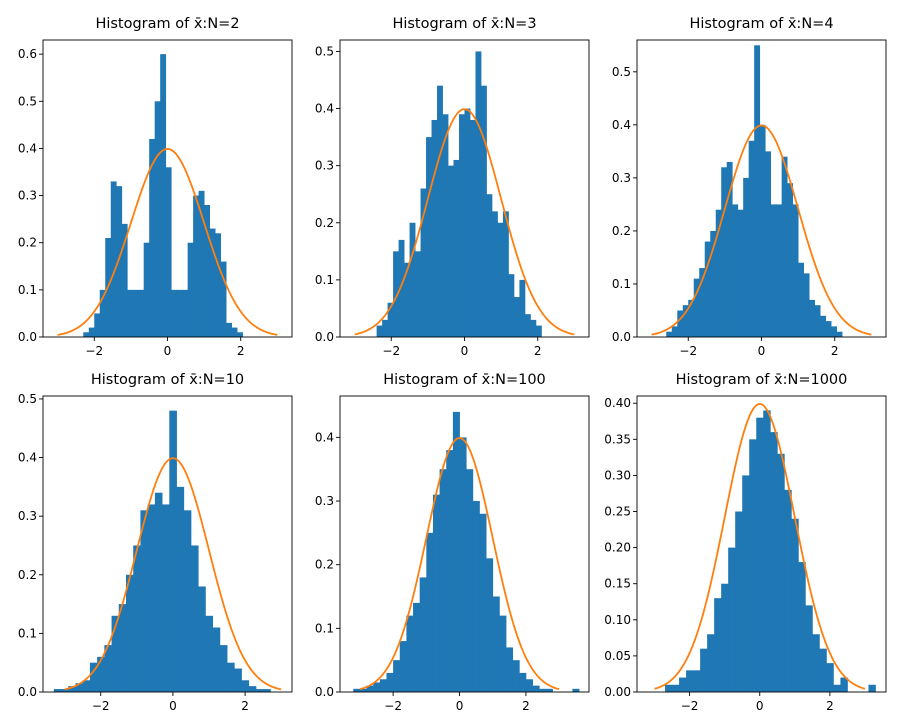  I want to click on y-tick-label: 0.5, so click(621, 72).